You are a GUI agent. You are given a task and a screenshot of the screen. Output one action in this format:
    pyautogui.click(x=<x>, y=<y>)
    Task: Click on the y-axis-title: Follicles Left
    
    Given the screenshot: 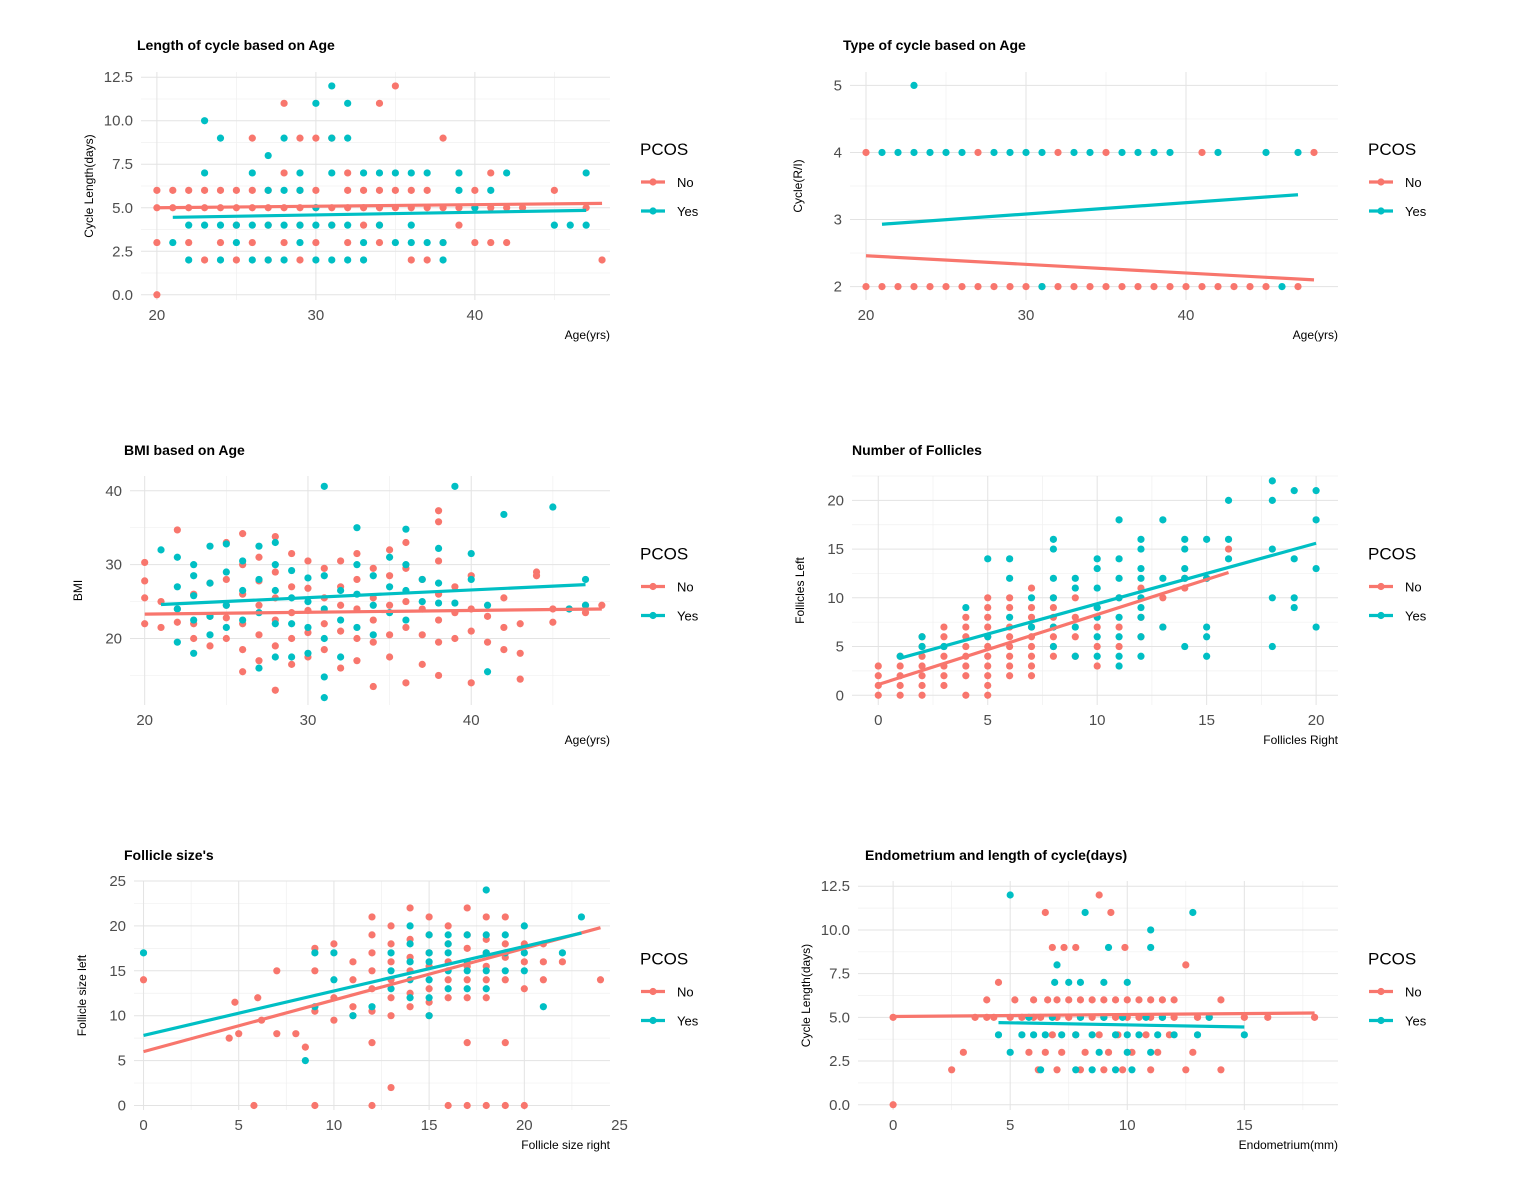 What is the action you would take?
    pyautogui.click(x=800, y=589)
    